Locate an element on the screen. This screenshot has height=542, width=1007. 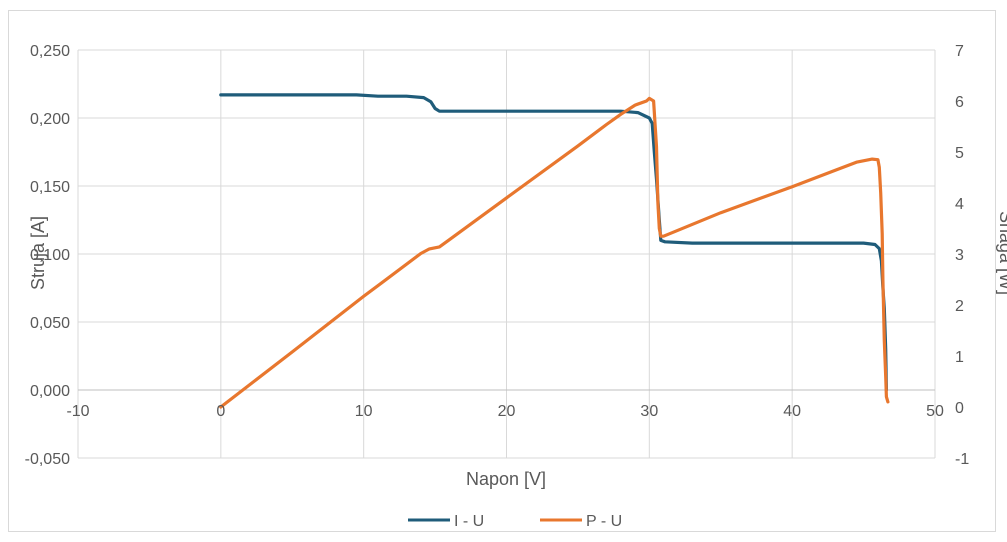
y2-tick-label: 5 is located at coordinates (959, 153).